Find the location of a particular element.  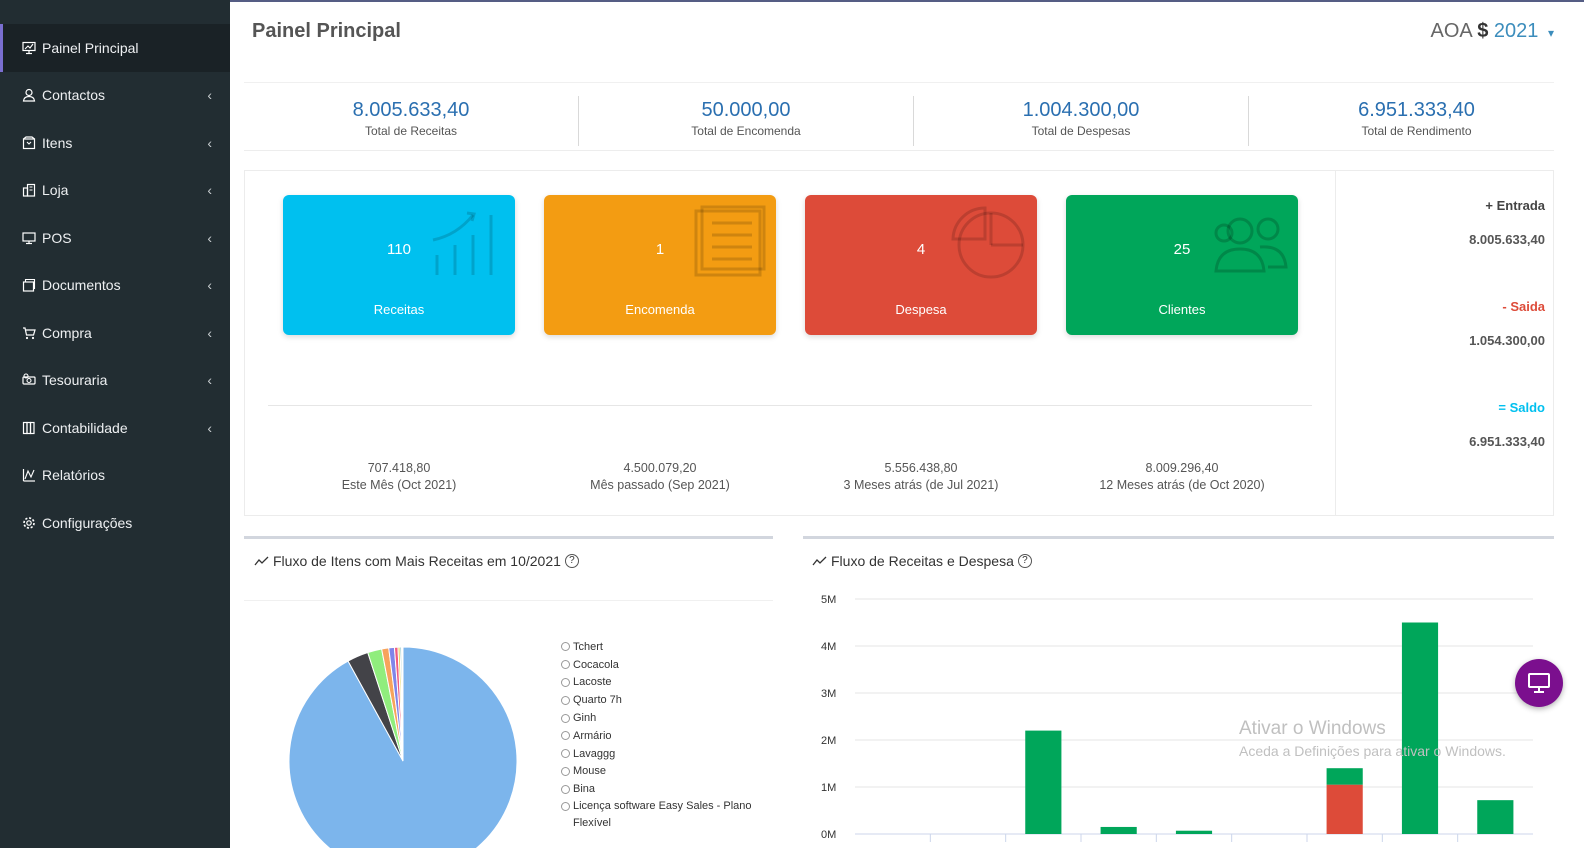

sidebar-item-contactos: Contactos ‹ is located at coordinates (115, 96).